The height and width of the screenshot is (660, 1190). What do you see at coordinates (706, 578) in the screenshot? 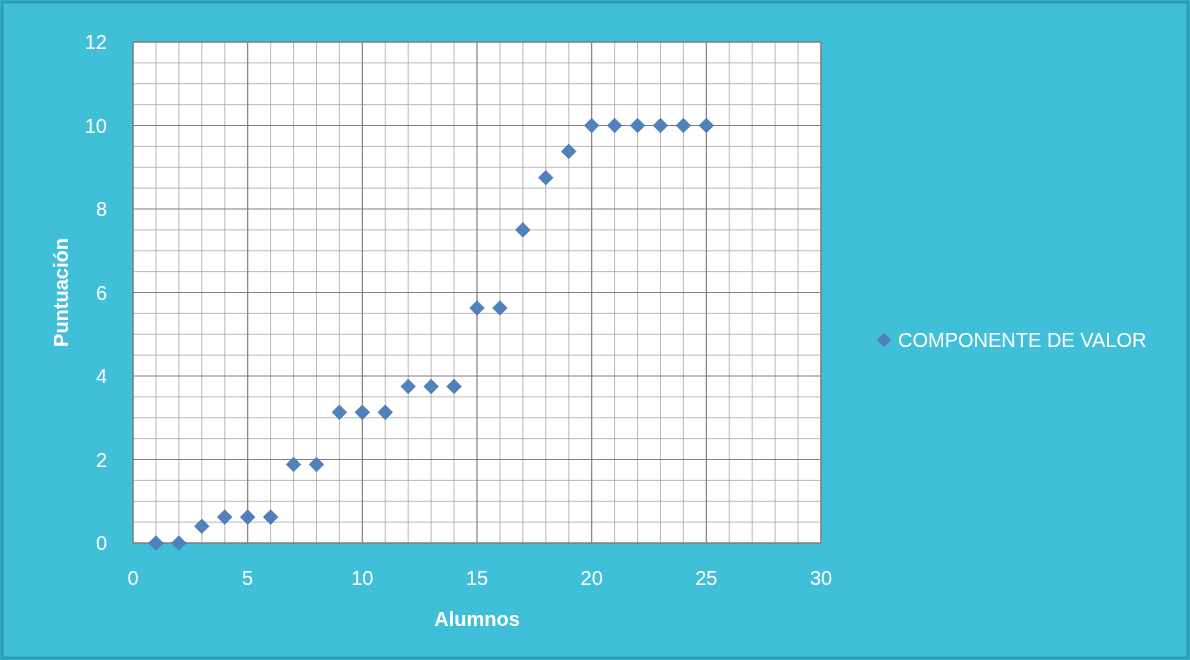
I see `x-tick-label: 25` at bounding box center [706, 578].